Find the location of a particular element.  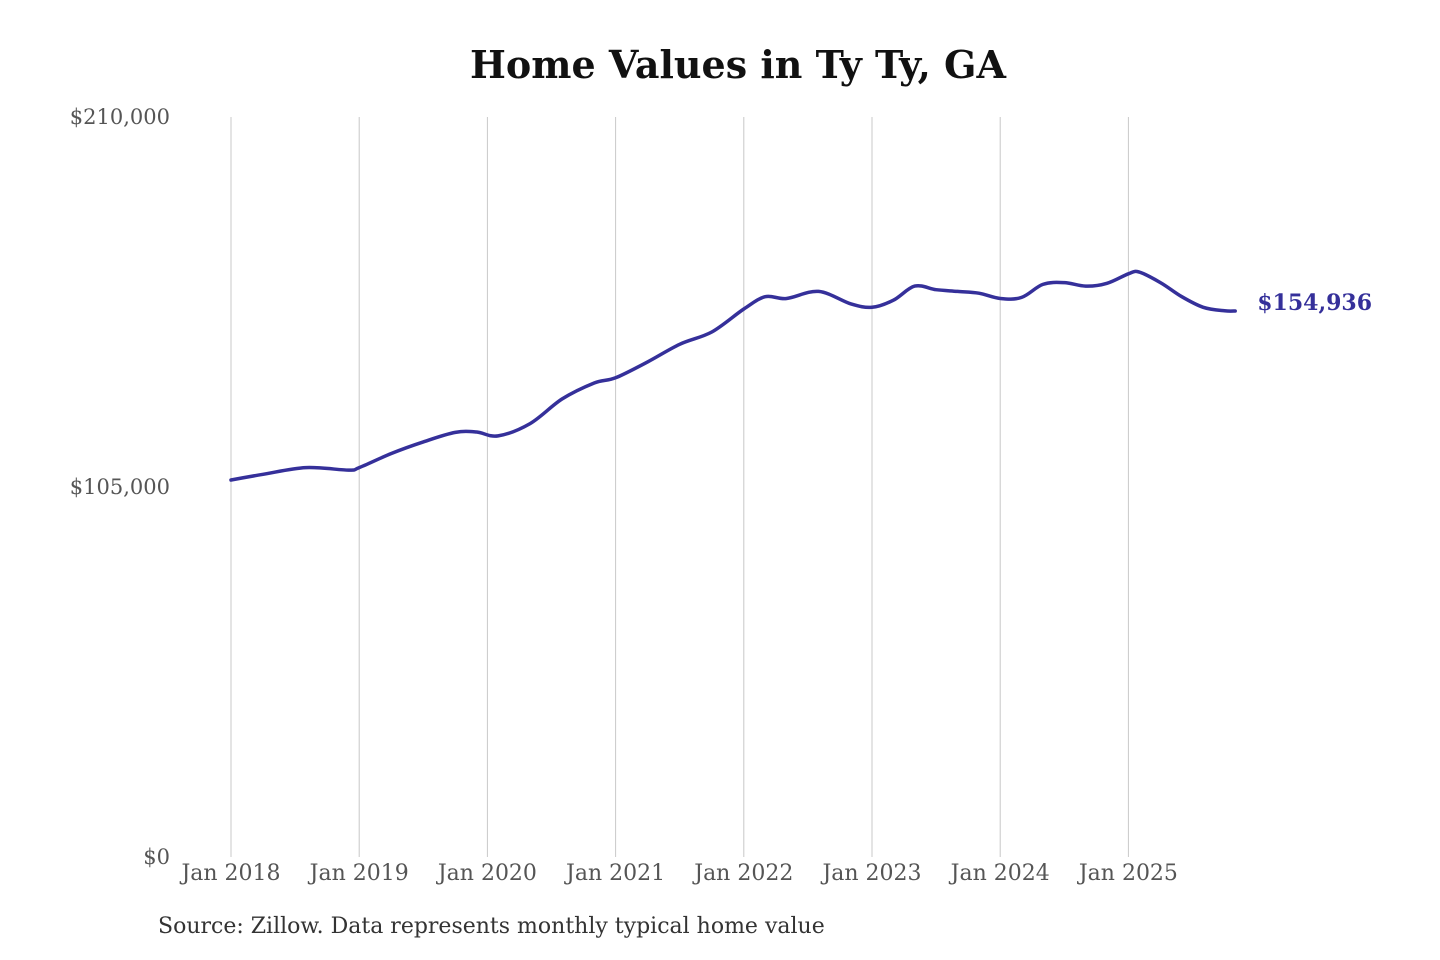

x-tick-label: Jan 2024 is located at coordinates (999, 873).